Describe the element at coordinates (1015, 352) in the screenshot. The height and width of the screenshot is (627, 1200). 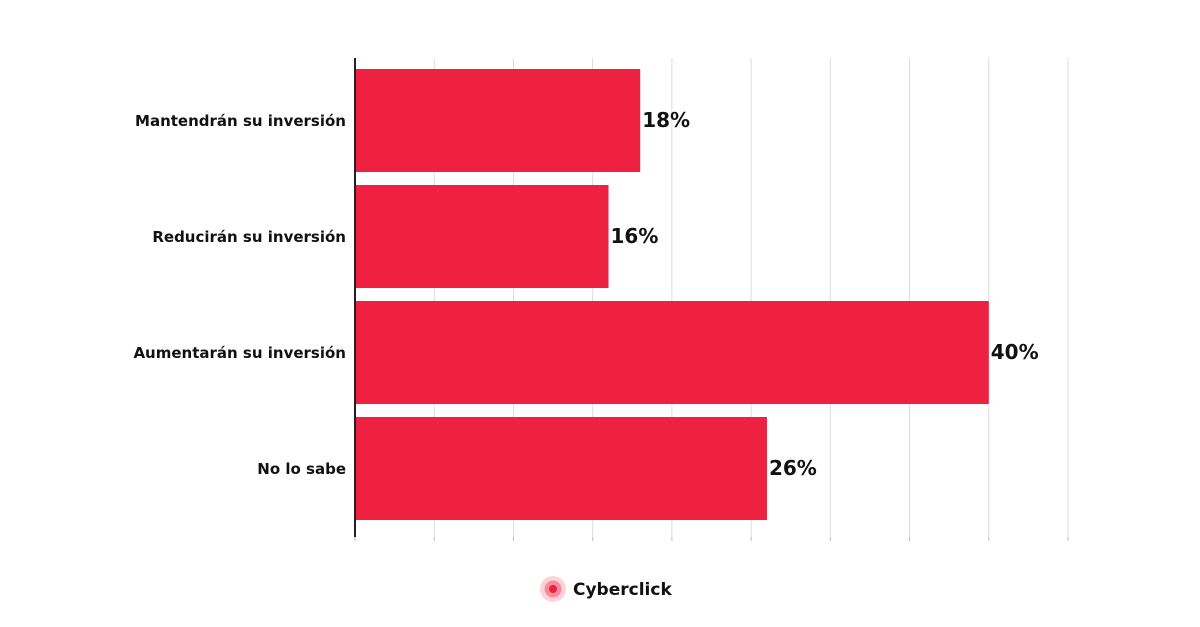
I see `value-label: 40%` at that location.